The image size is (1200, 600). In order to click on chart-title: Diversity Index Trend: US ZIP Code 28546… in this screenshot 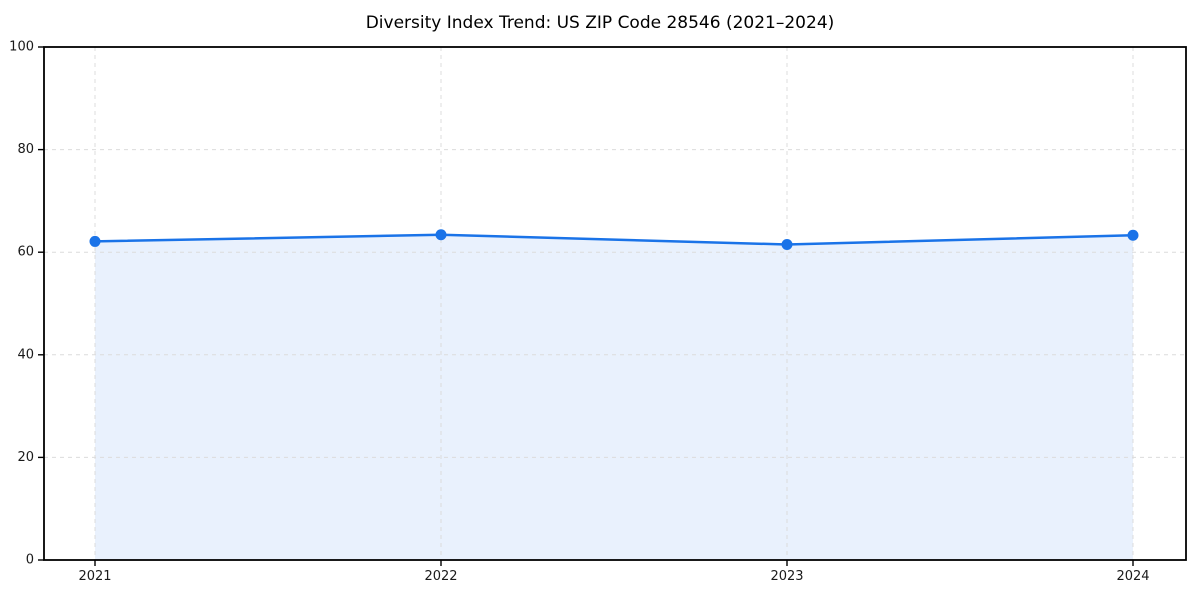, I will do `click(600, 23)`.